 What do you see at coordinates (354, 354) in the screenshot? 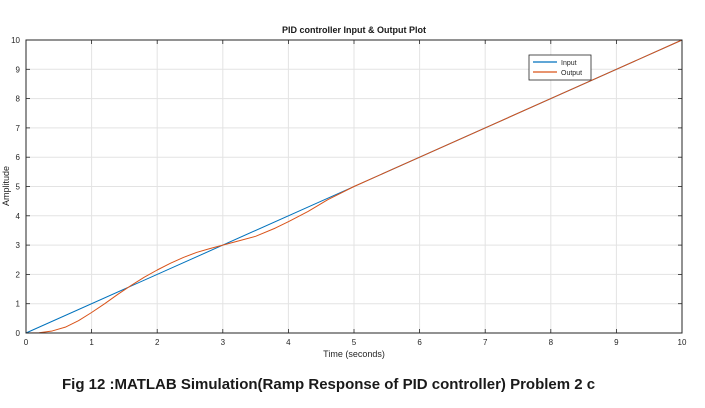
I see `x-axis-label: Time (seconds)` at bounding box center [354, 354].